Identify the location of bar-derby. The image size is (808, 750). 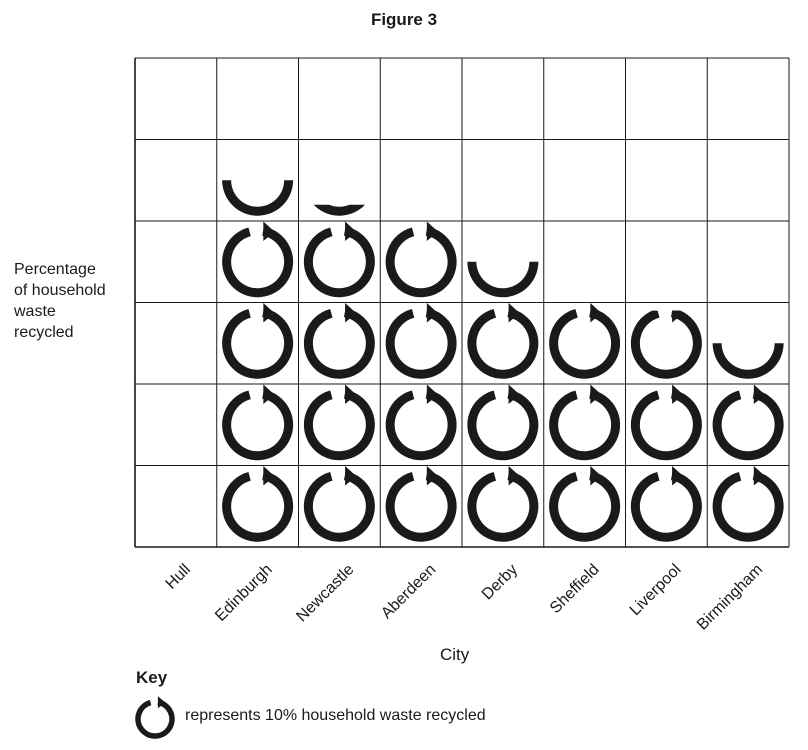
(503, 382).